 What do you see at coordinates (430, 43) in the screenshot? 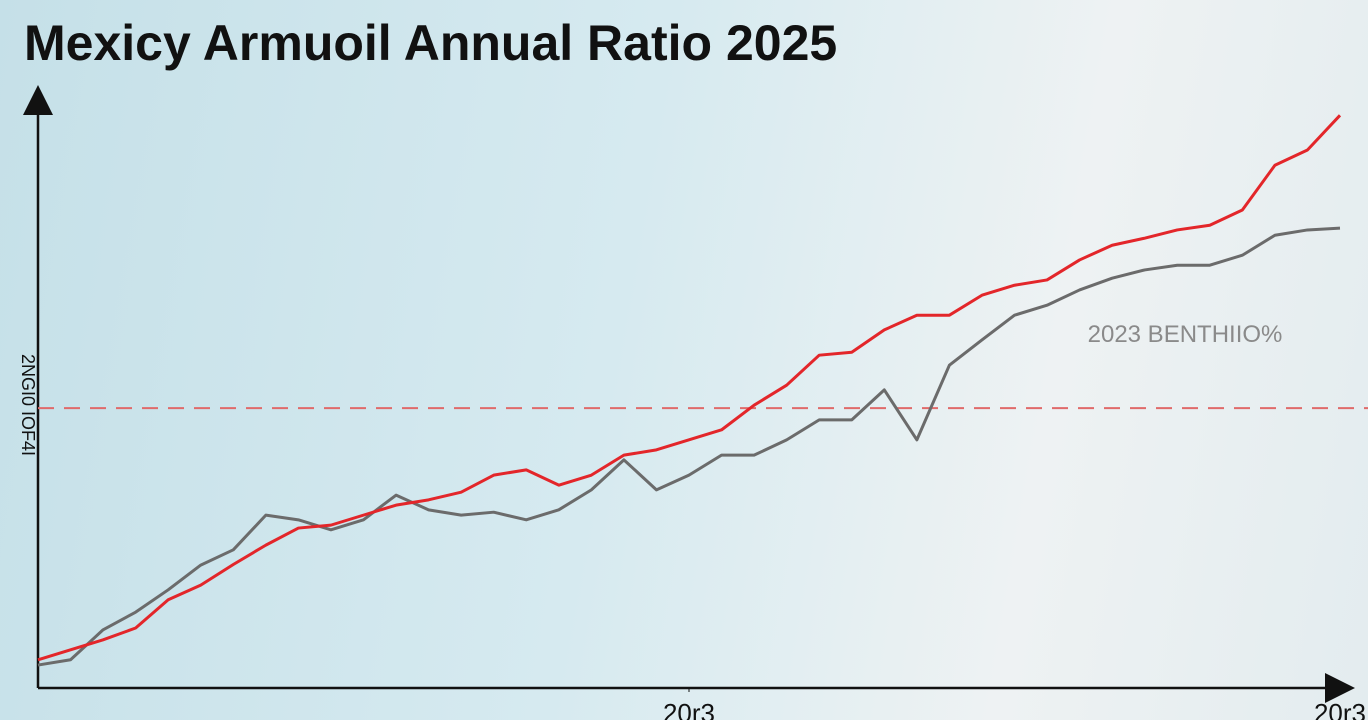
I see `chart-title: Mexicy Armuoil Annual Ratio 2025` at bounding box center [430, 43].